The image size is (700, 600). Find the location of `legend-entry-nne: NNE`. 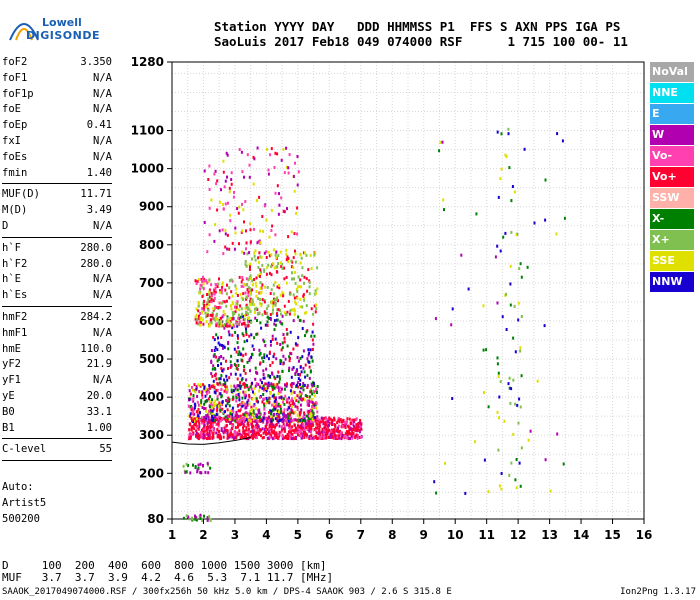

legend-entry-nne: NNE is located at coordinates (672, 93).